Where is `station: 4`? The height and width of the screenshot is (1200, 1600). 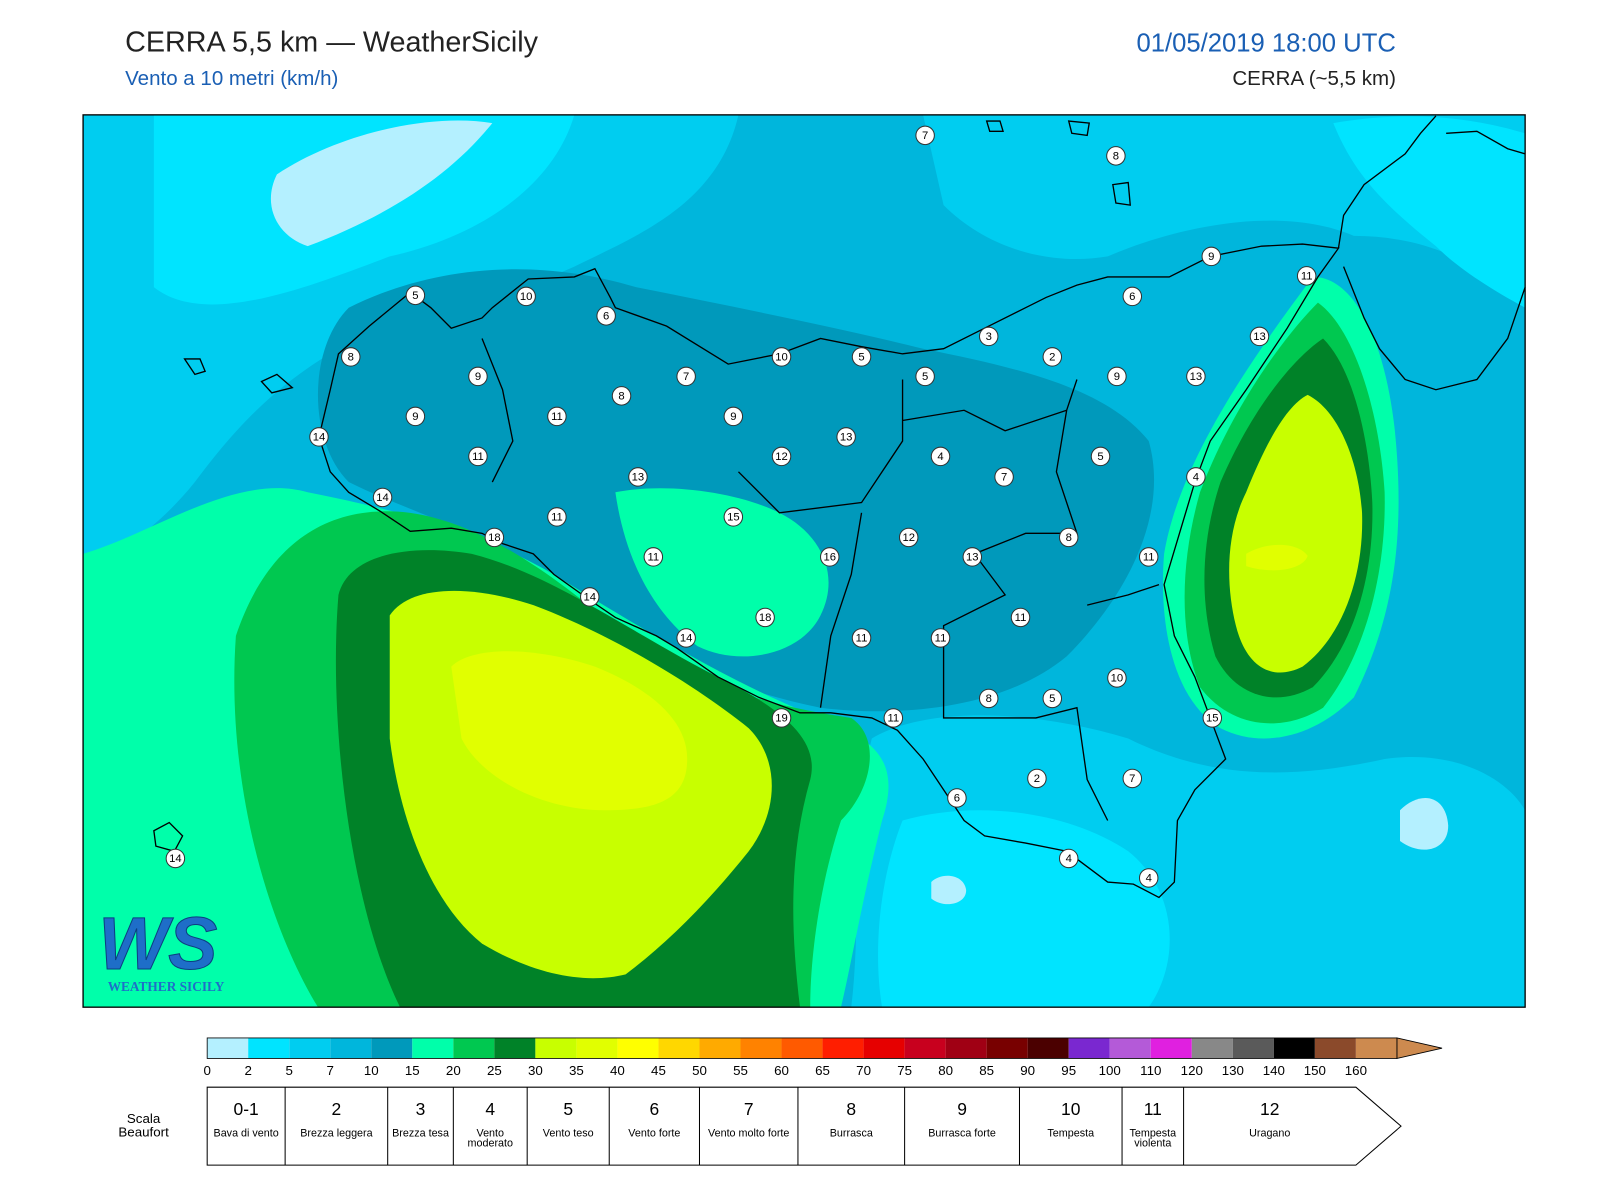 station: 4 is located at coordinates (1196, 477).